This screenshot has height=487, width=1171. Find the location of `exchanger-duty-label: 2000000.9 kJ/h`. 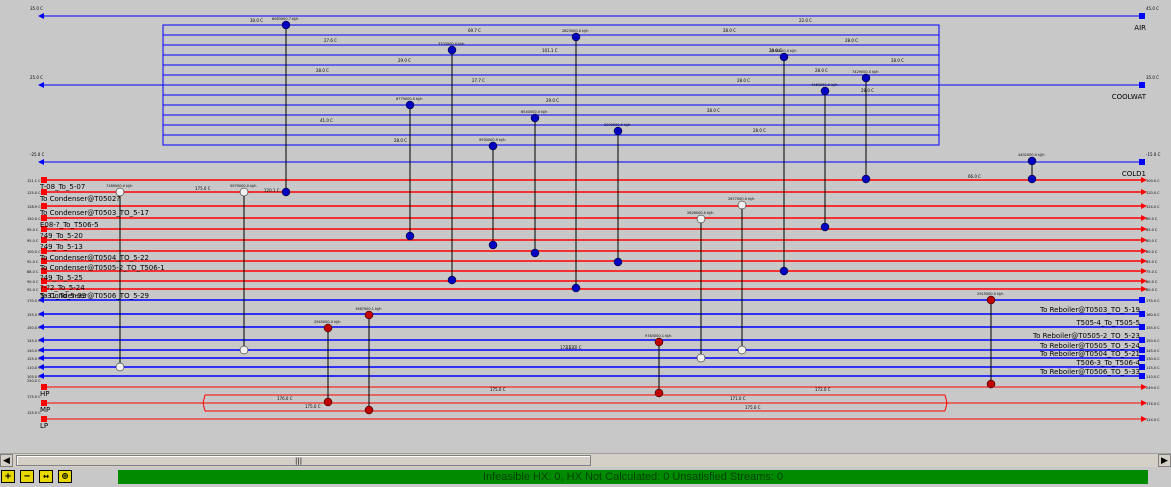

exchanger-duty-label: 2000000.9 kJ/h is located at coordinates (617, 125).